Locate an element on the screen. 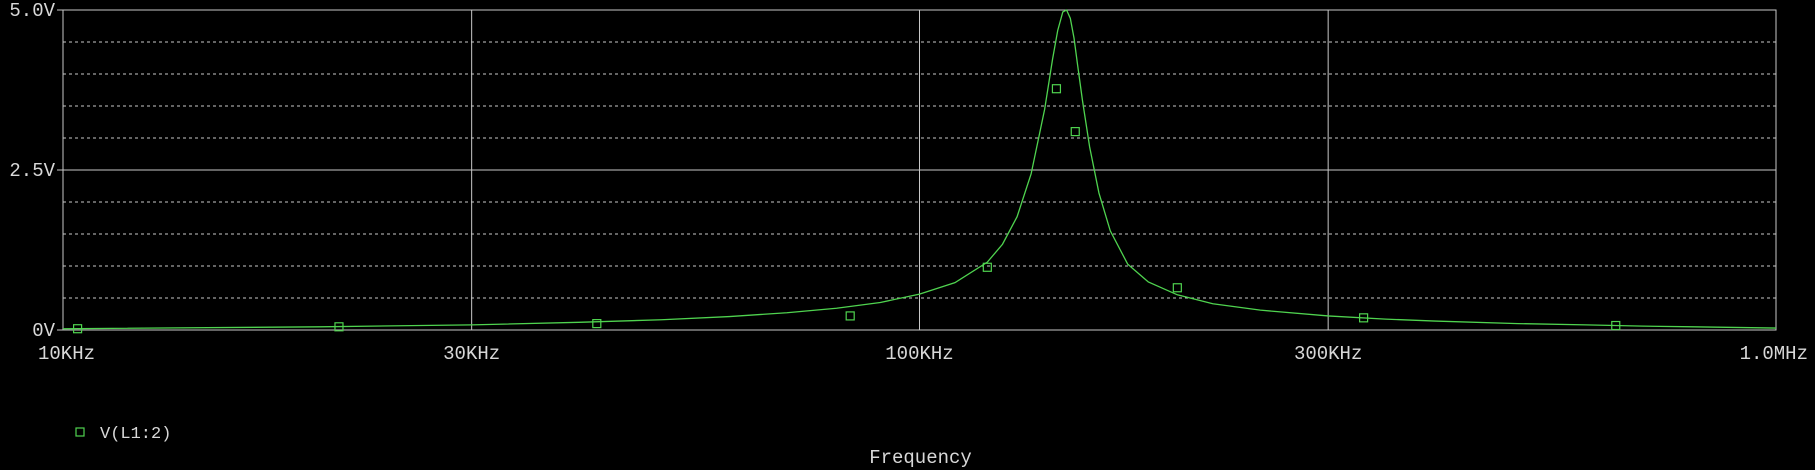 The image size is (1815, 470). legend-label: V(L1:2) is located at coordinates (135, 434).